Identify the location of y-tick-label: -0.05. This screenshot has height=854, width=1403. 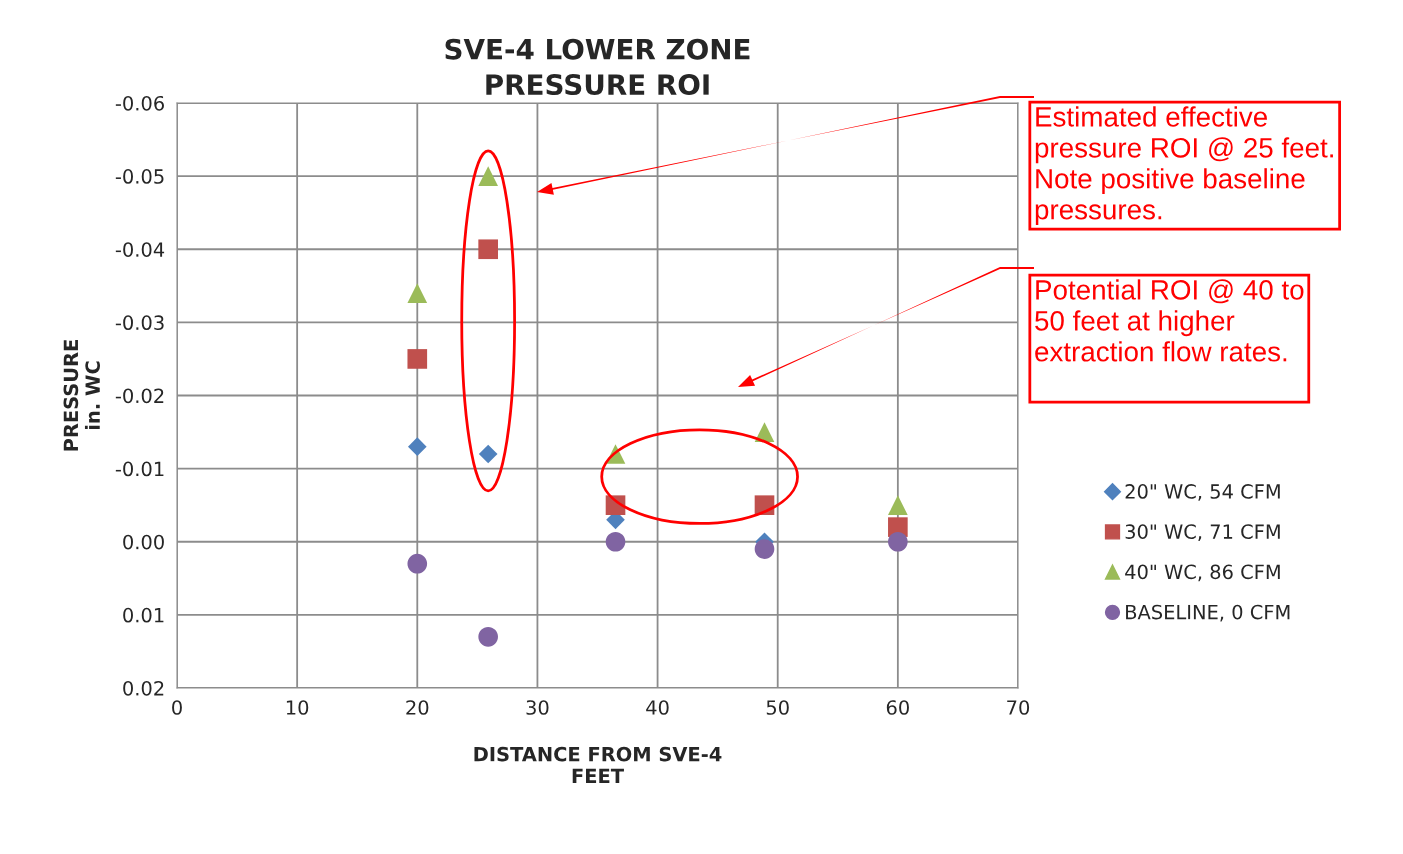
(139, 176).